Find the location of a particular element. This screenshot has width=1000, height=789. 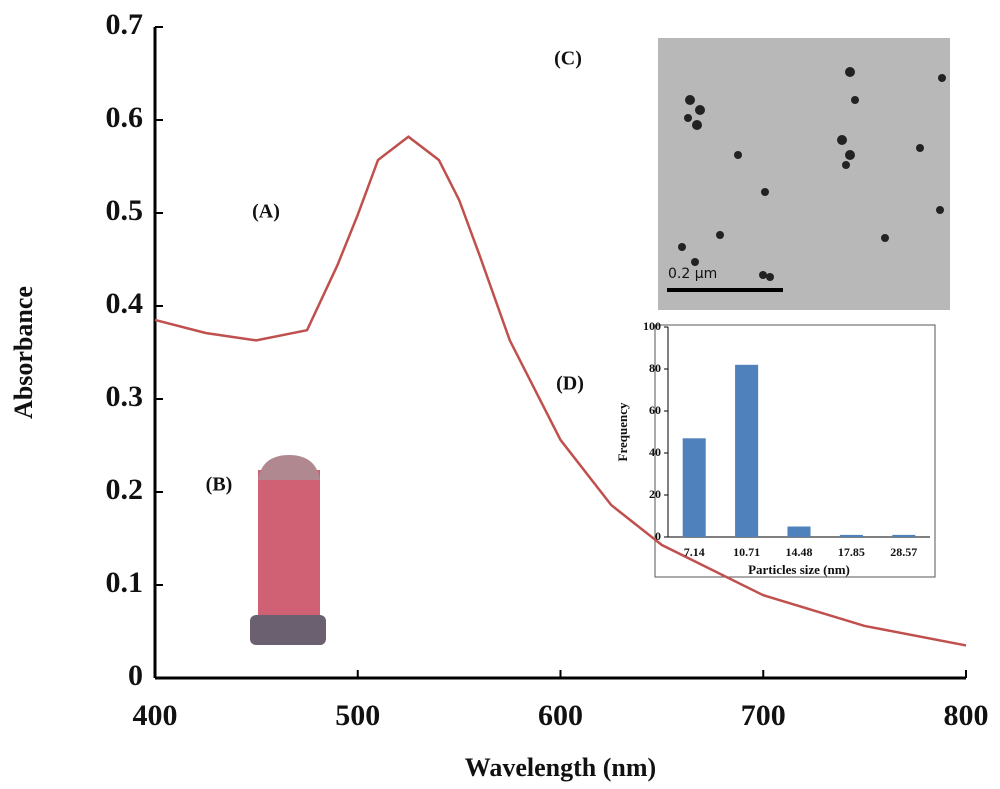

y-tick-label: 0.1 is located at coordinates (125, 582).